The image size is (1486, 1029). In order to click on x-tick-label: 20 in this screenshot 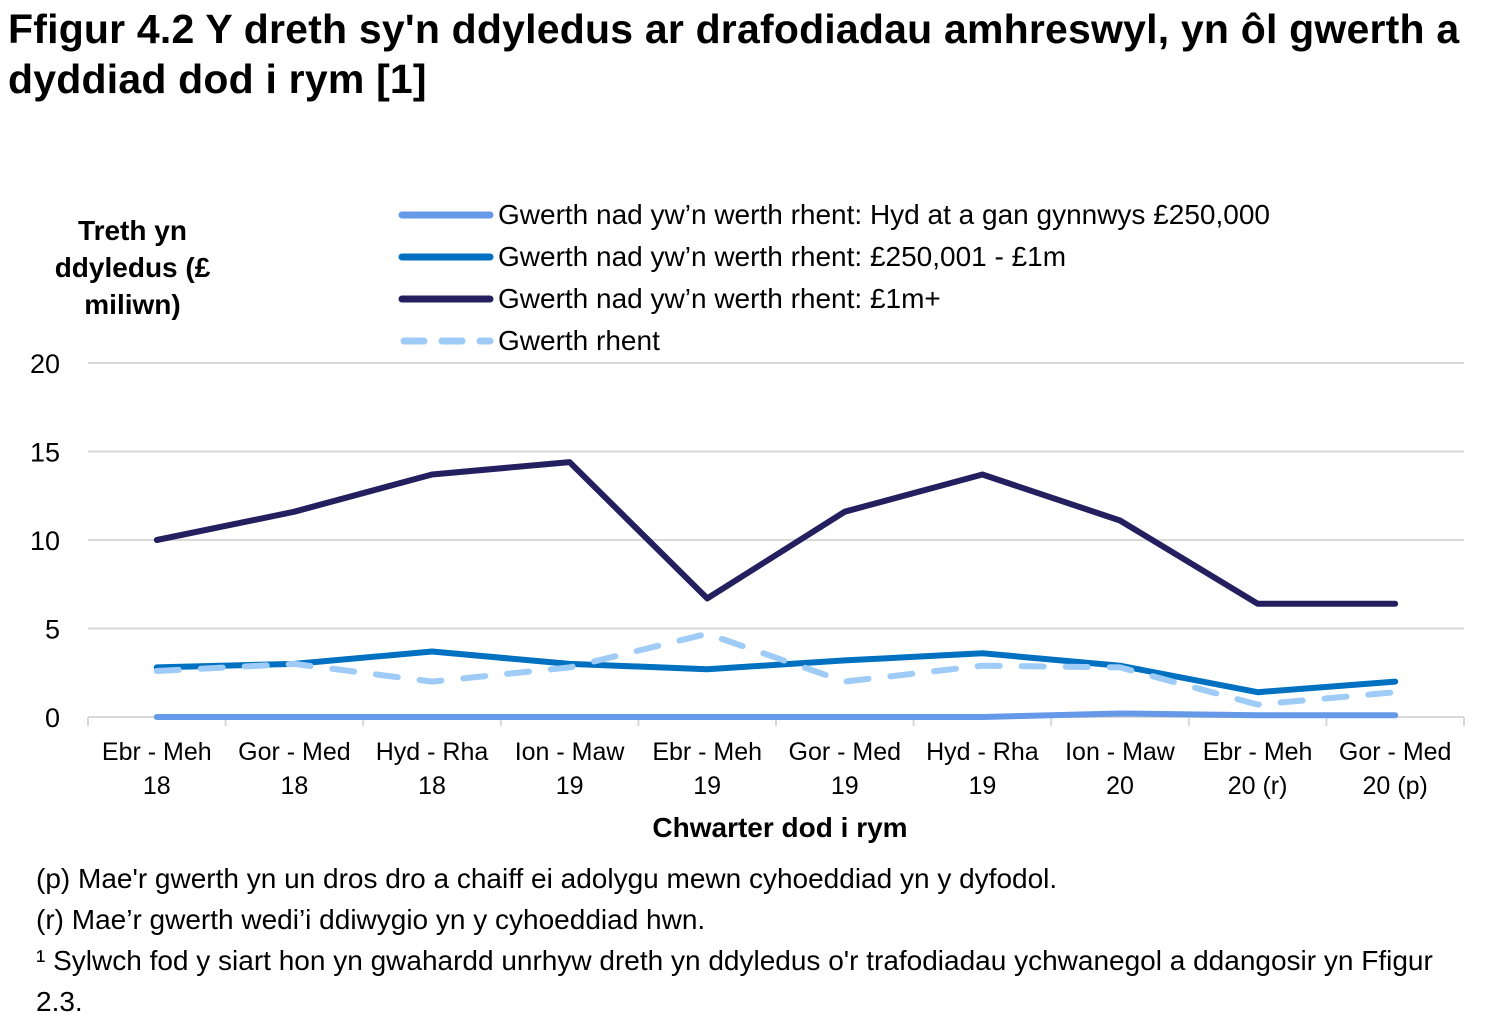, I will do `click(1120, 786)`.